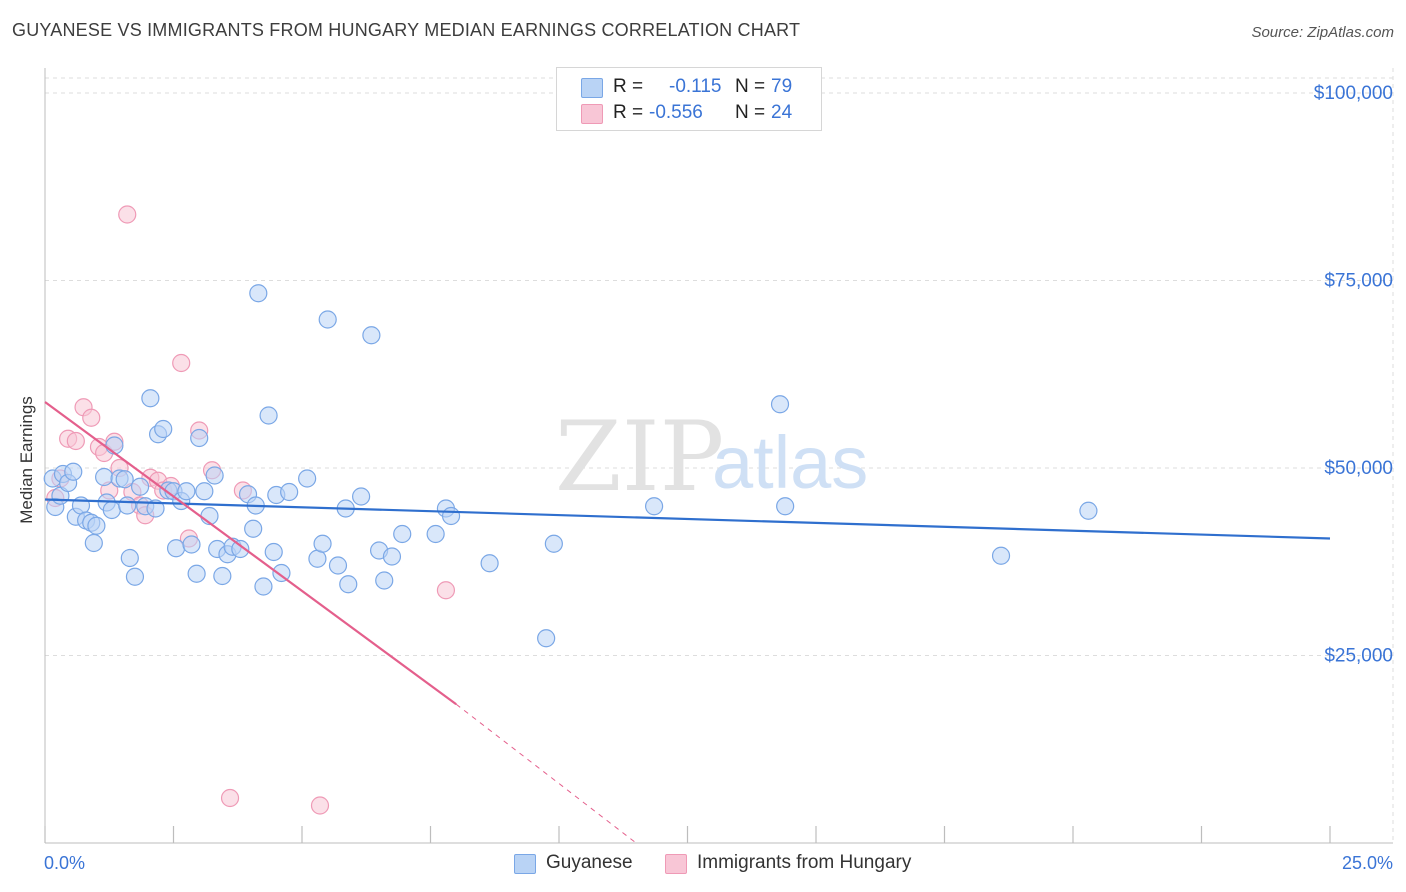 This screenshot has width=1406, height=892. What do you see at coordinates (687, 519) in the screenshot?
I see `trend-line-guyanese` at bounding box center [687, 519].